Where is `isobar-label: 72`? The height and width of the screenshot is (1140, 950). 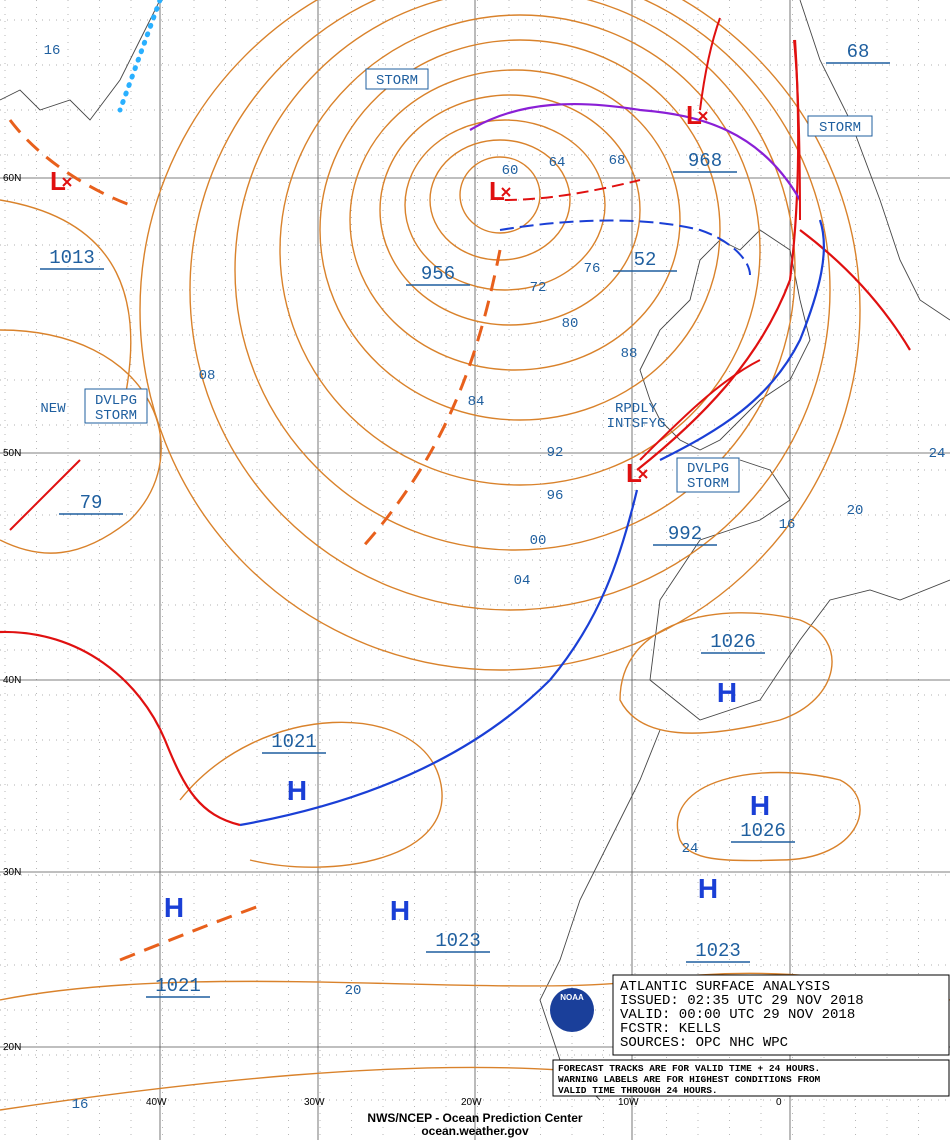
isobar-label: 72 is located at coordinates (538, 288).